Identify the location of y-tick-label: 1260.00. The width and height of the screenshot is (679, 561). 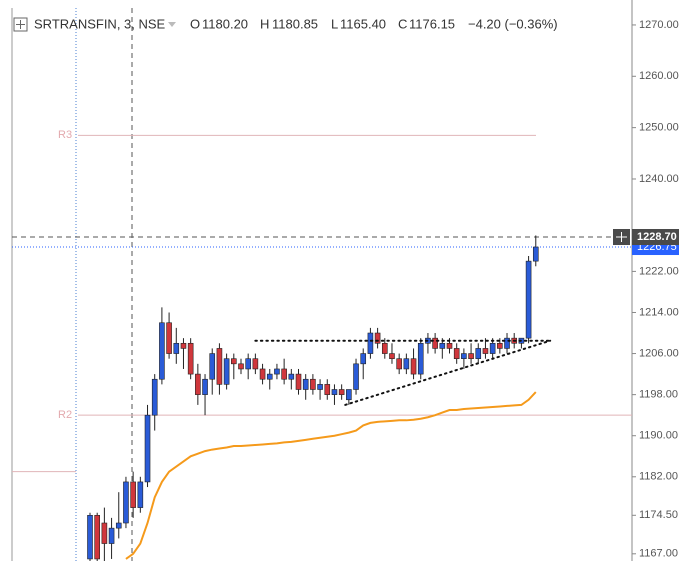
(659, 76).